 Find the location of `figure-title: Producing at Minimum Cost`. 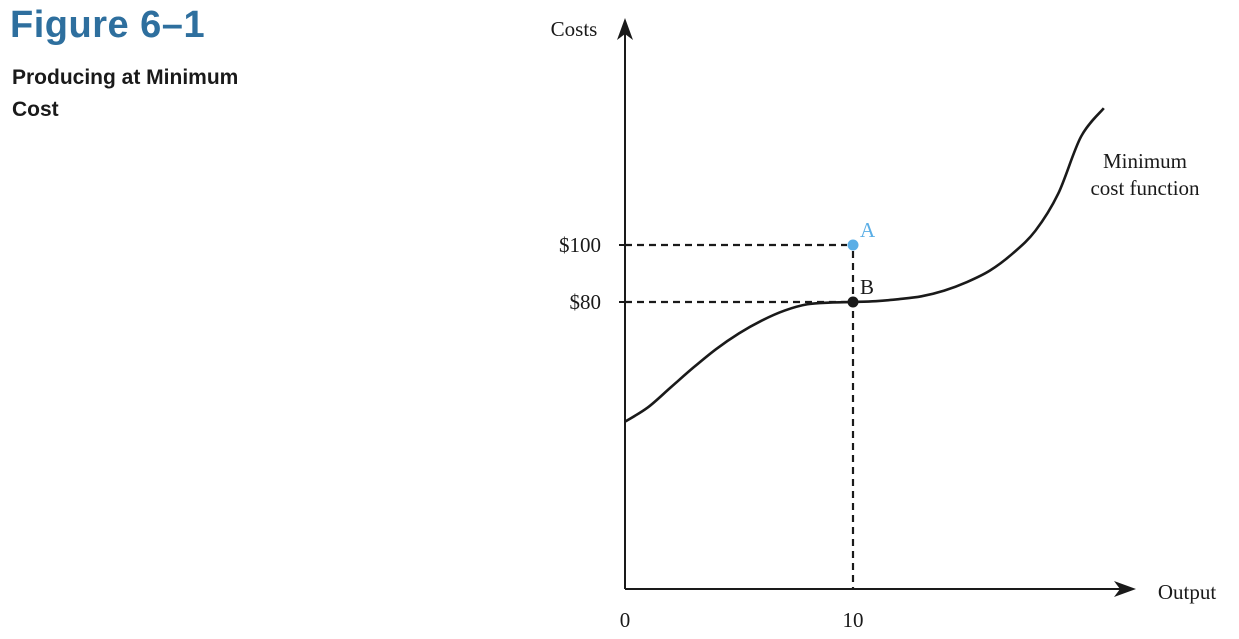

figure-title: Producing at Minimum Cost is located at coordinates (125, 93).